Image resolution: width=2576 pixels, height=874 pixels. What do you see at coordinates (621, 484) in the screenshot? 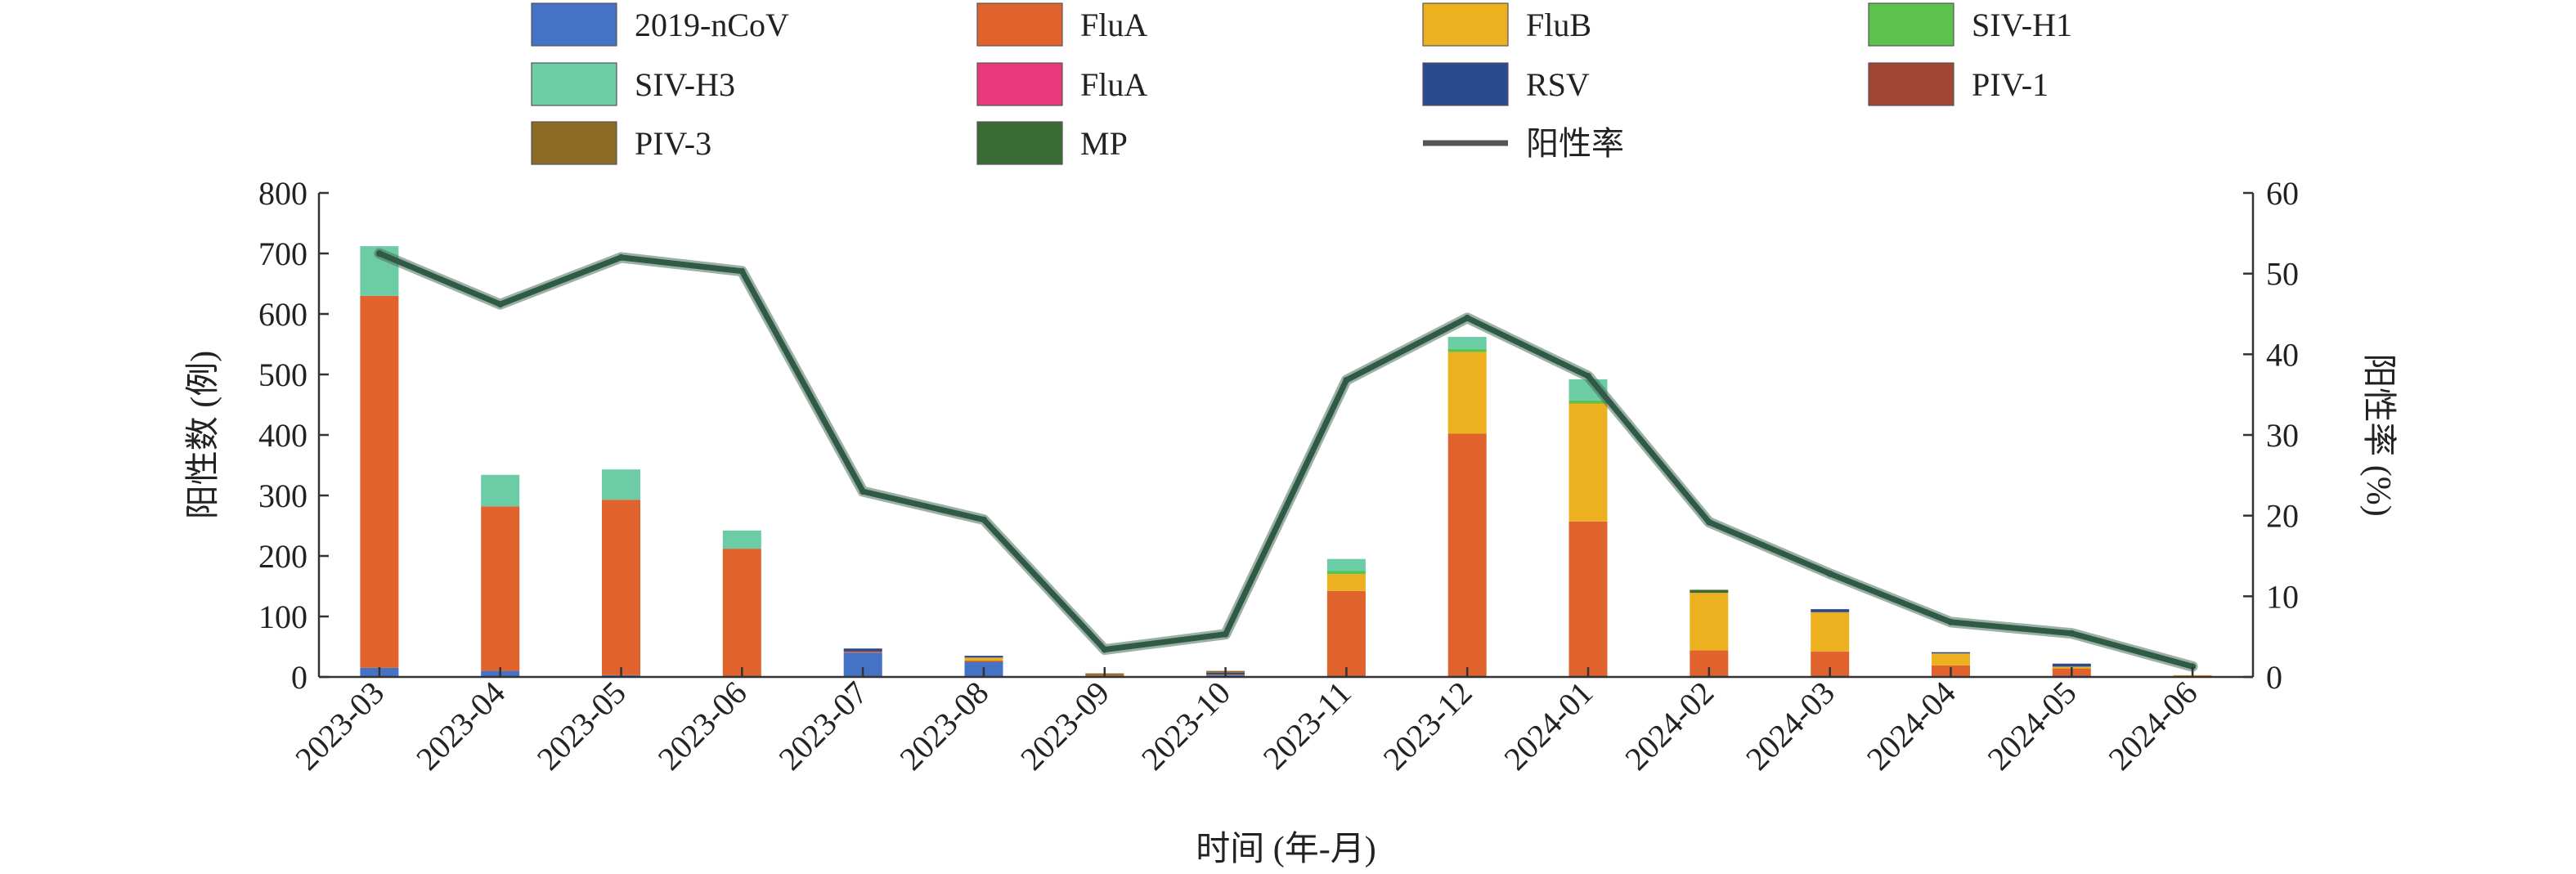
I see `bar-2023-05-s4` at bounding box center [621, 484].